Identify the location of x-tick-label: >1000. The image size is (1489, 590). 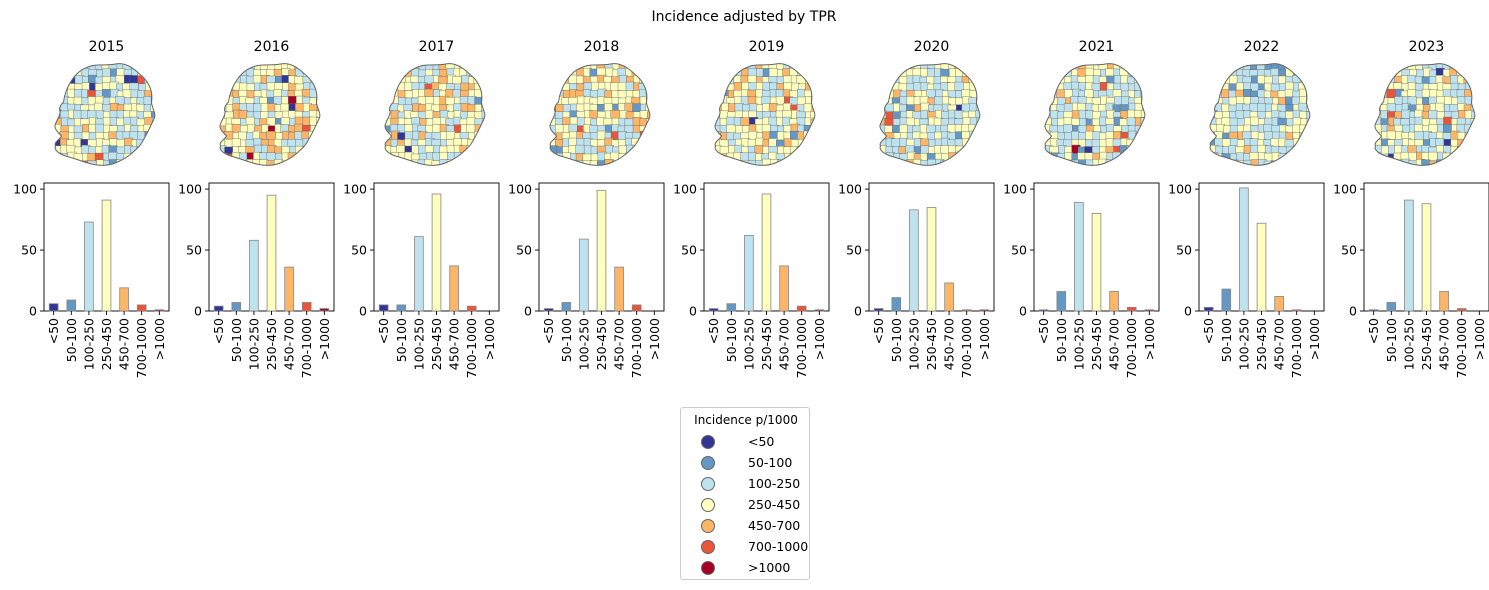
(819, 339).